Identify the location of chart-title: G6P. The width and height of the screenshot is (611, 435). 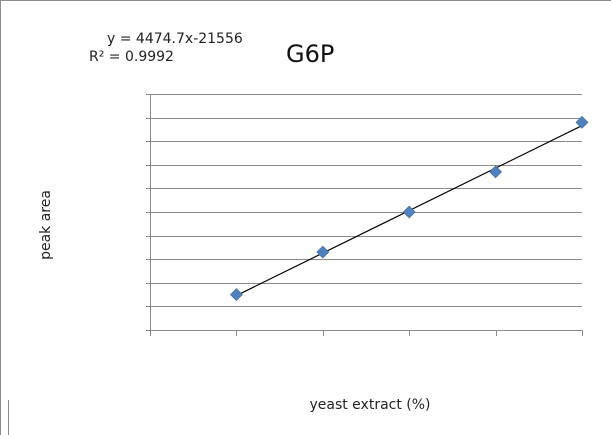
(310, 54).